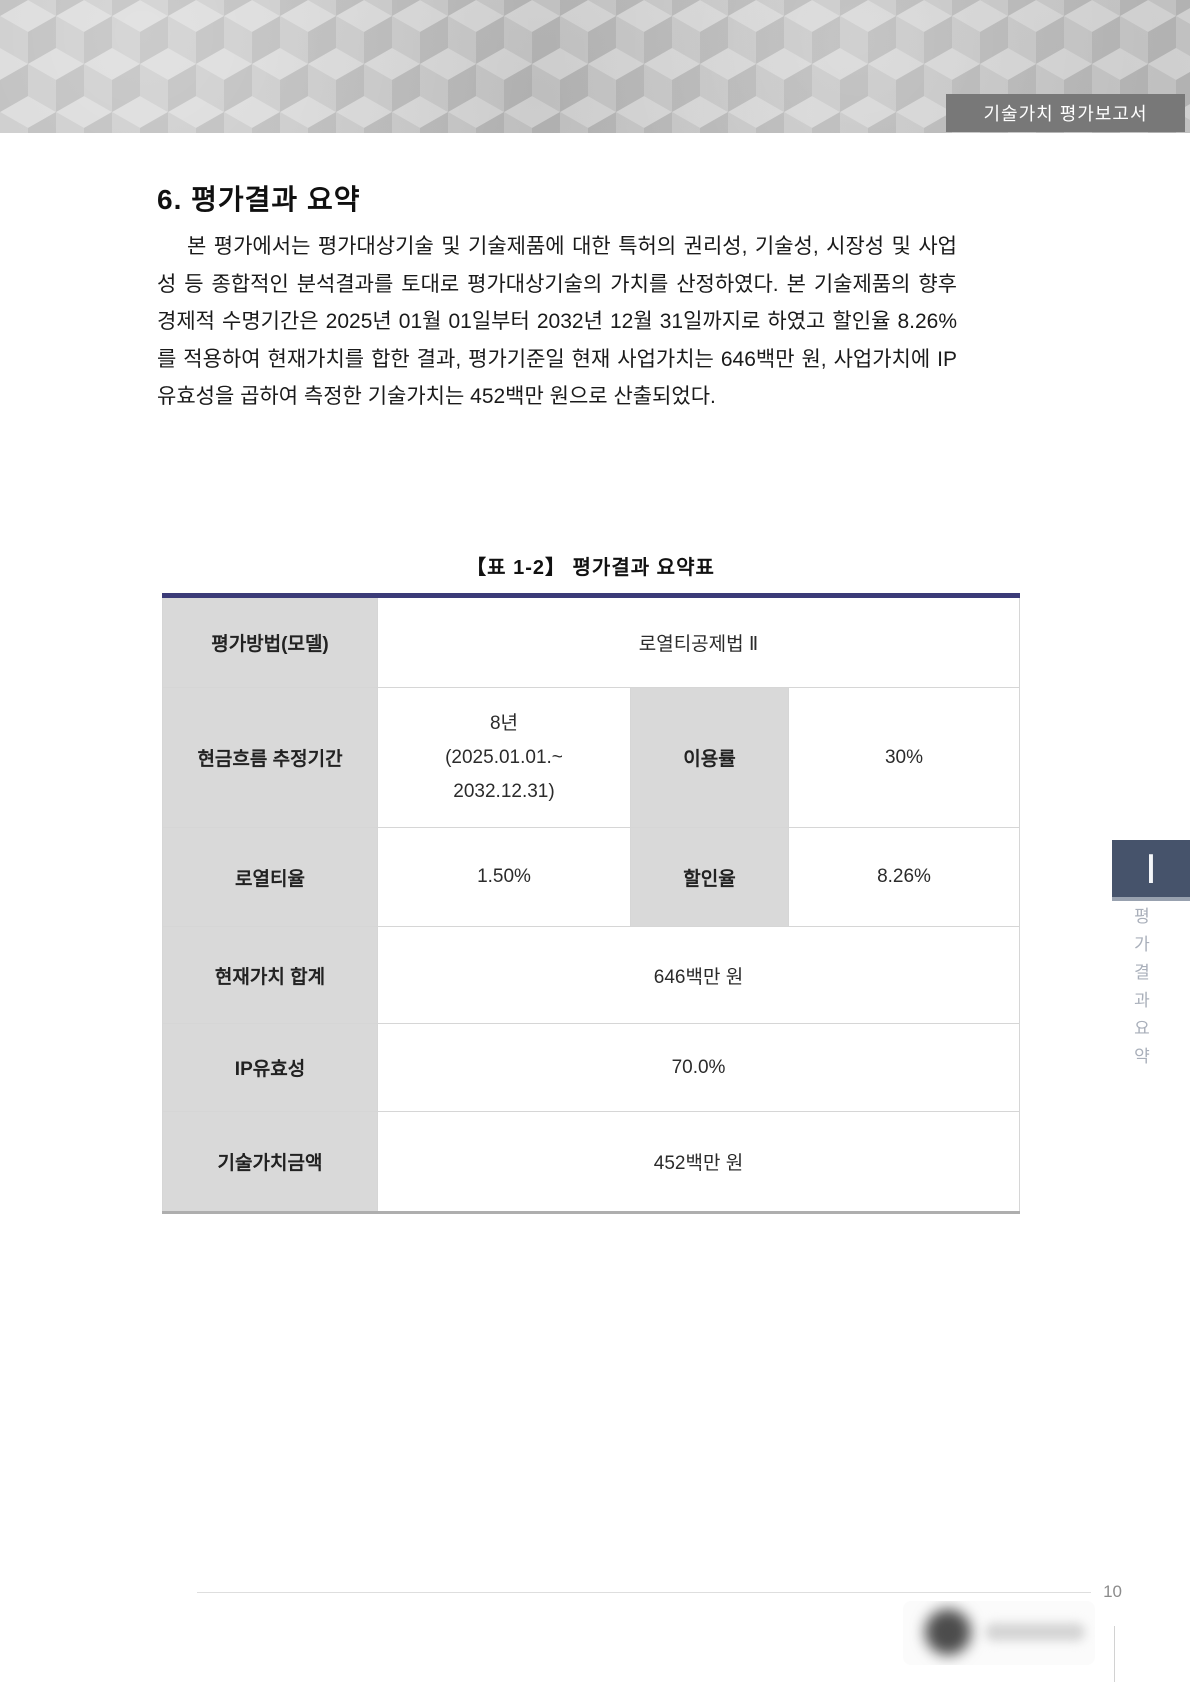  I want to click on table-row-method: 평가방법(모델) 로열티공제법 Ⅱ, so click(591, 641).